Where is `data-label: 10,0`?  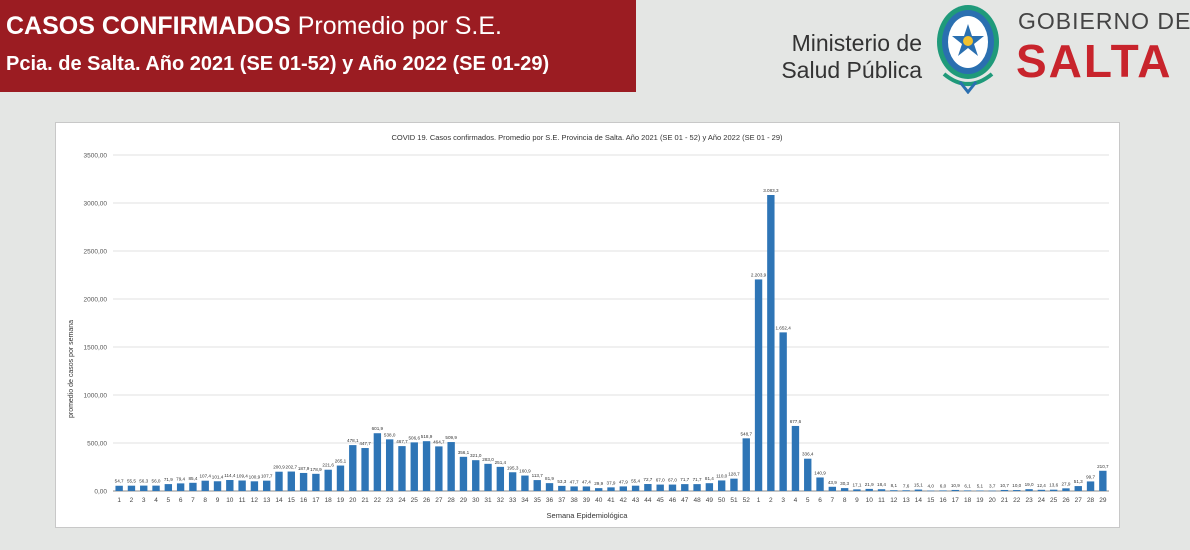 data-label: 10,0 is located at coordinates (1016, 485).